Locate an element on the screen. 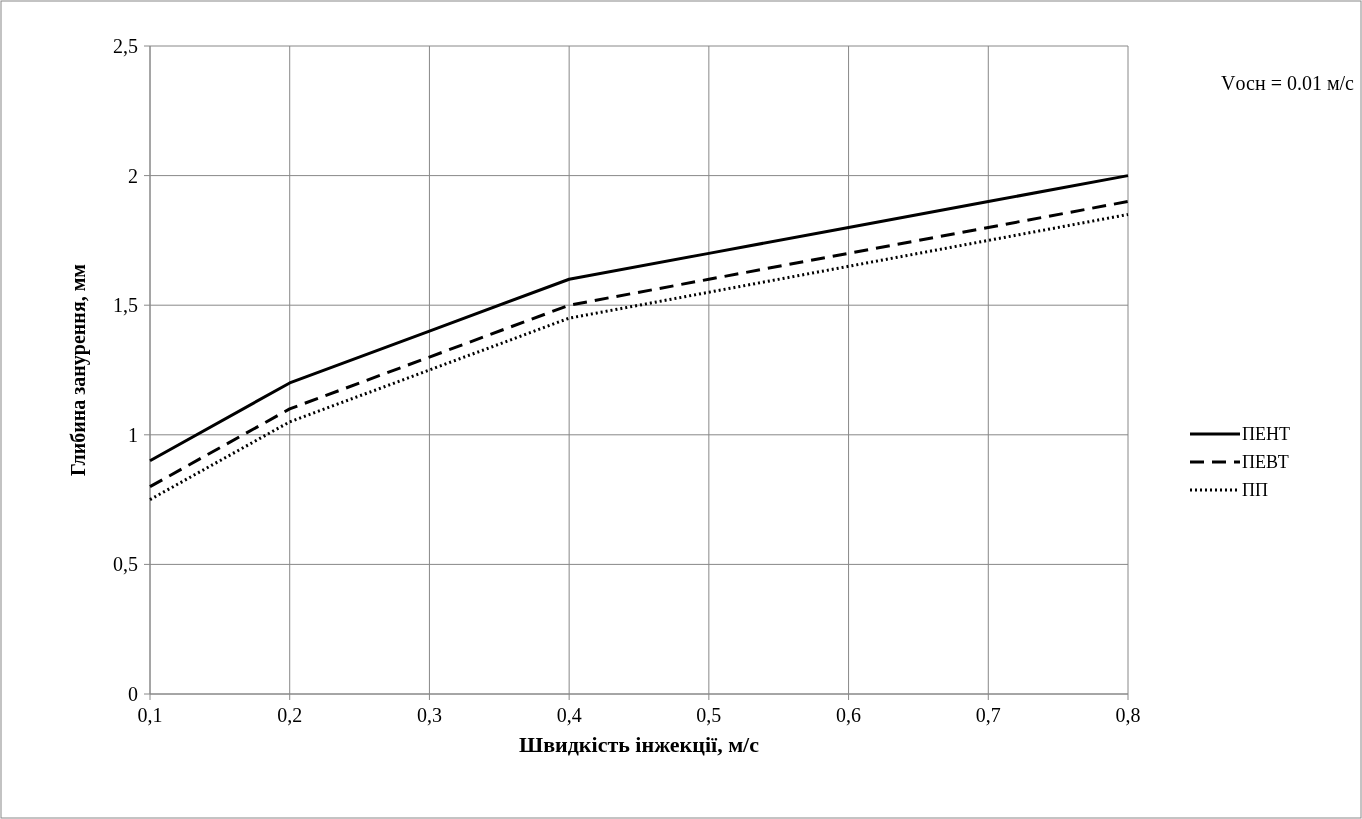  legend-label: ПЕНТ is located at coordinates (1266, 434).